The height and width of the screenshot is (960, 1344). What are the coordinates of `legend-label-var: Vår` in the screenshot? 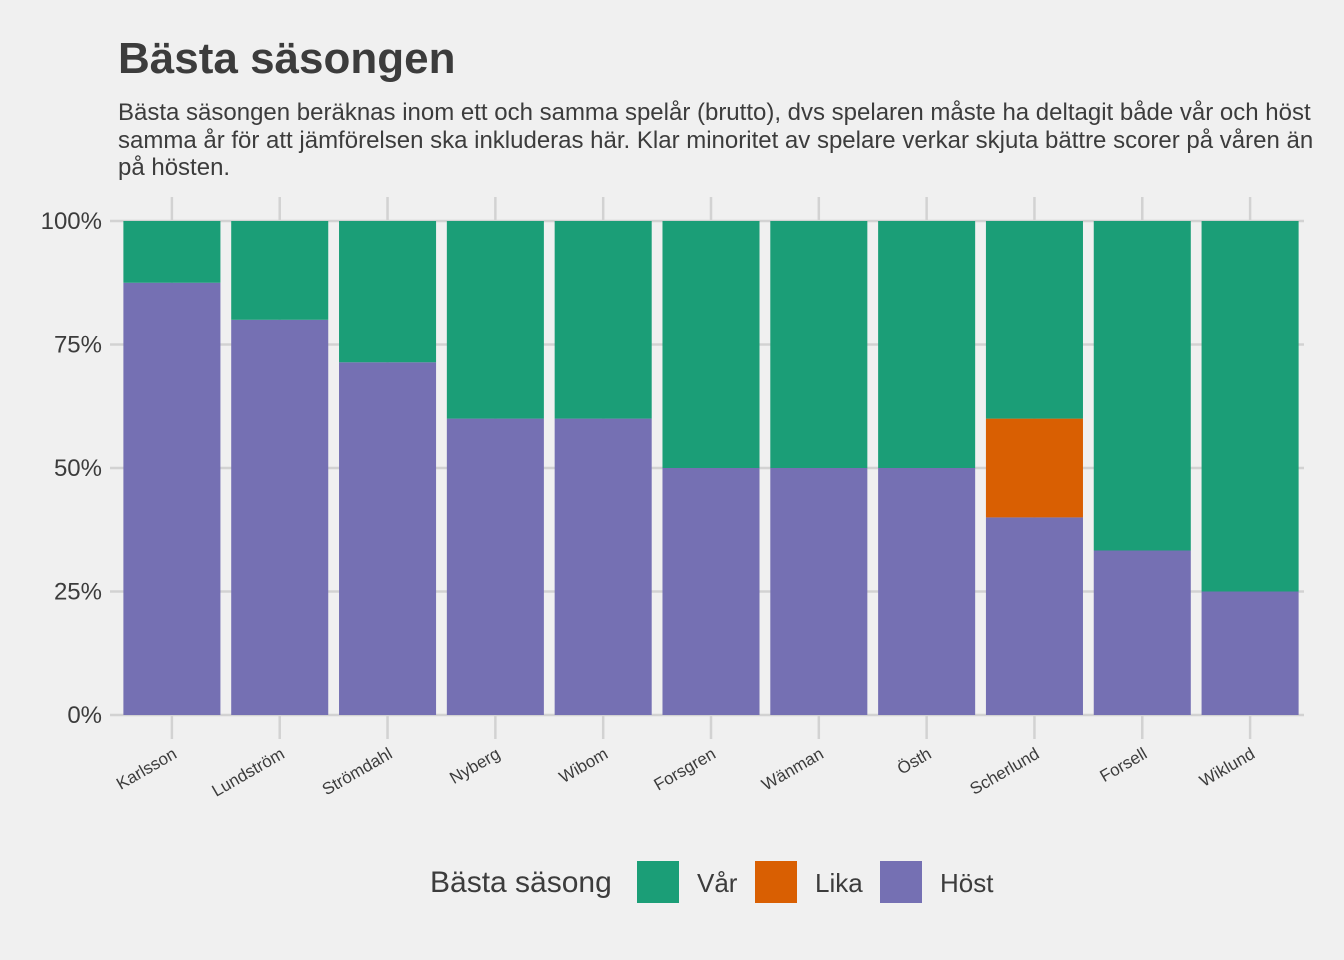 It's located at (717, 883).